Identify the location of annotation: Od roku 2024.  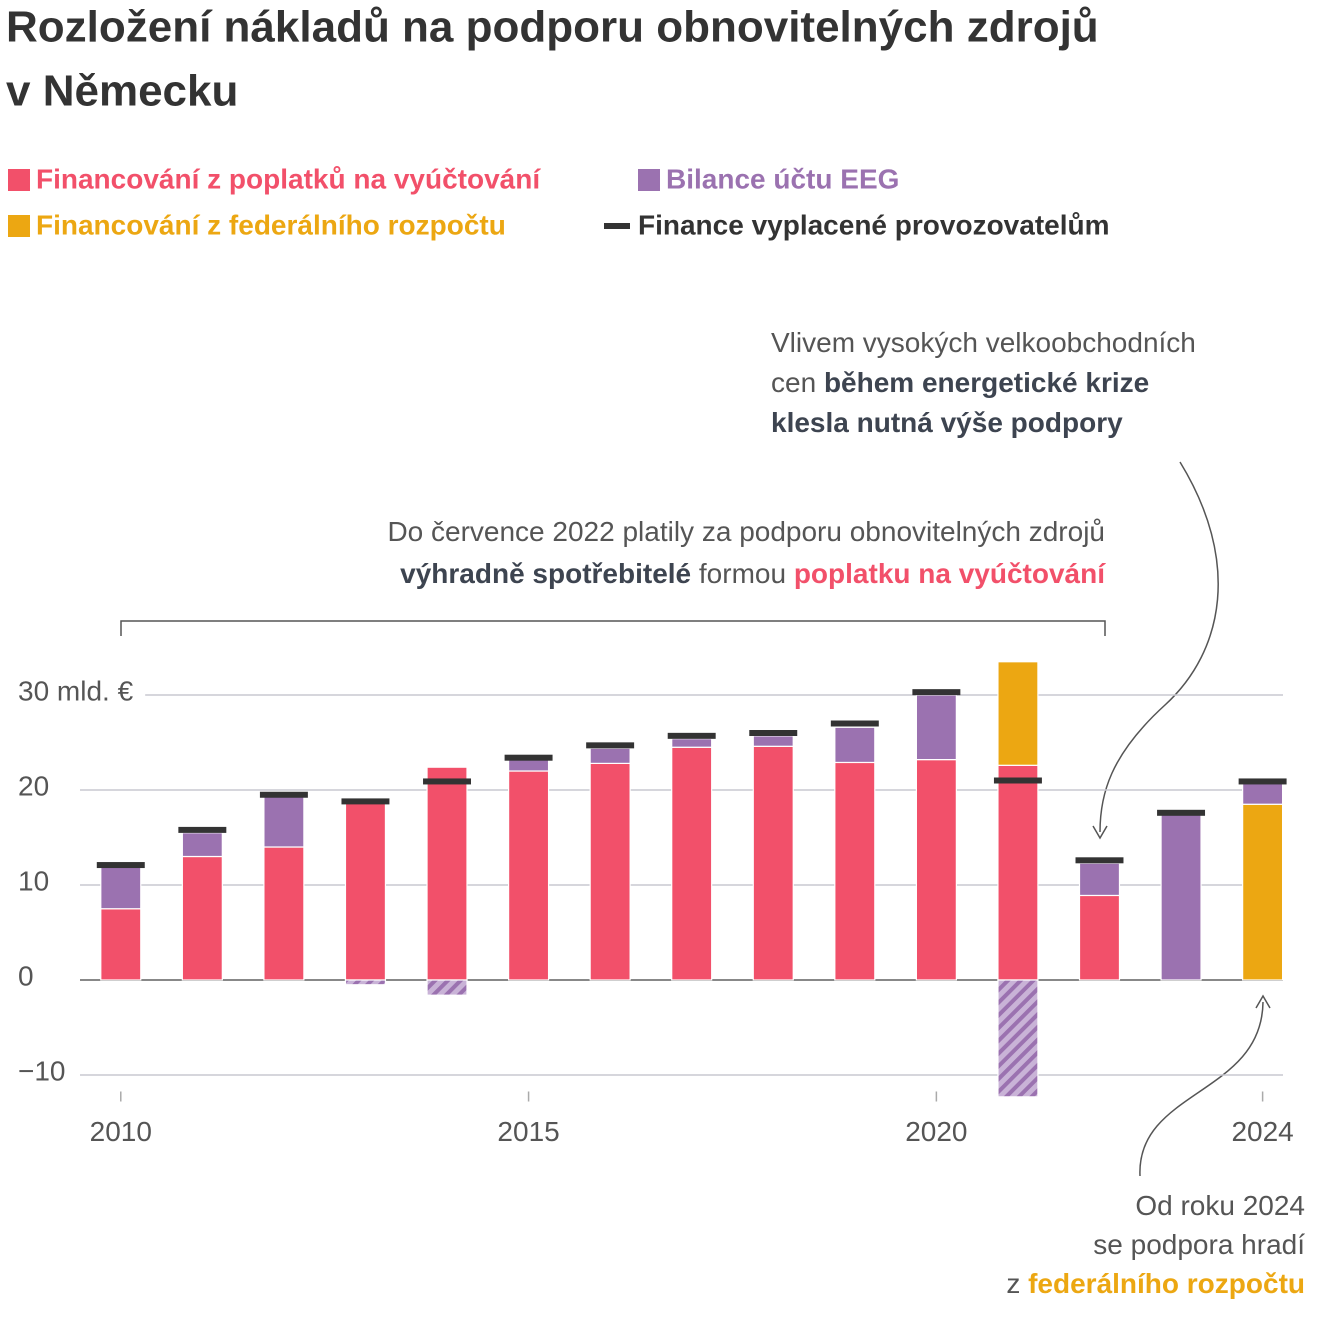
(1220, 1205).